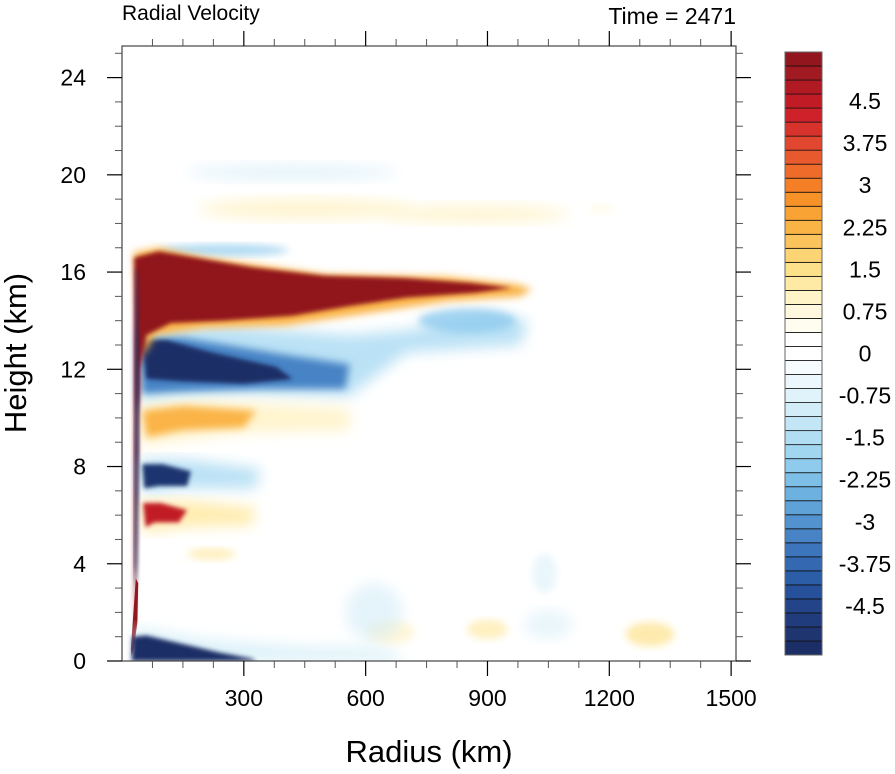 The image size is (895, 774). What do you see at coordinates (865, 311) in the screenshot?
I see `colorbar-label: 0.75` at bounding box center [865, 311].